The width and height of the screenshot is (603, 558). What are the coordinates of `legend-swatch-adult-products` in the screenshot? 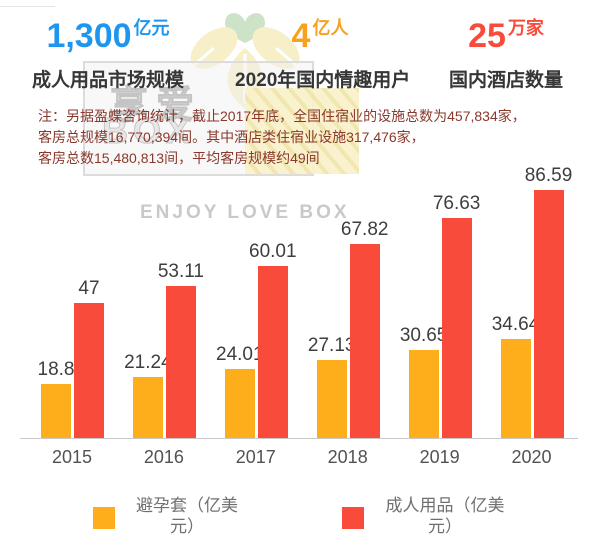 It's located at (353, 518).